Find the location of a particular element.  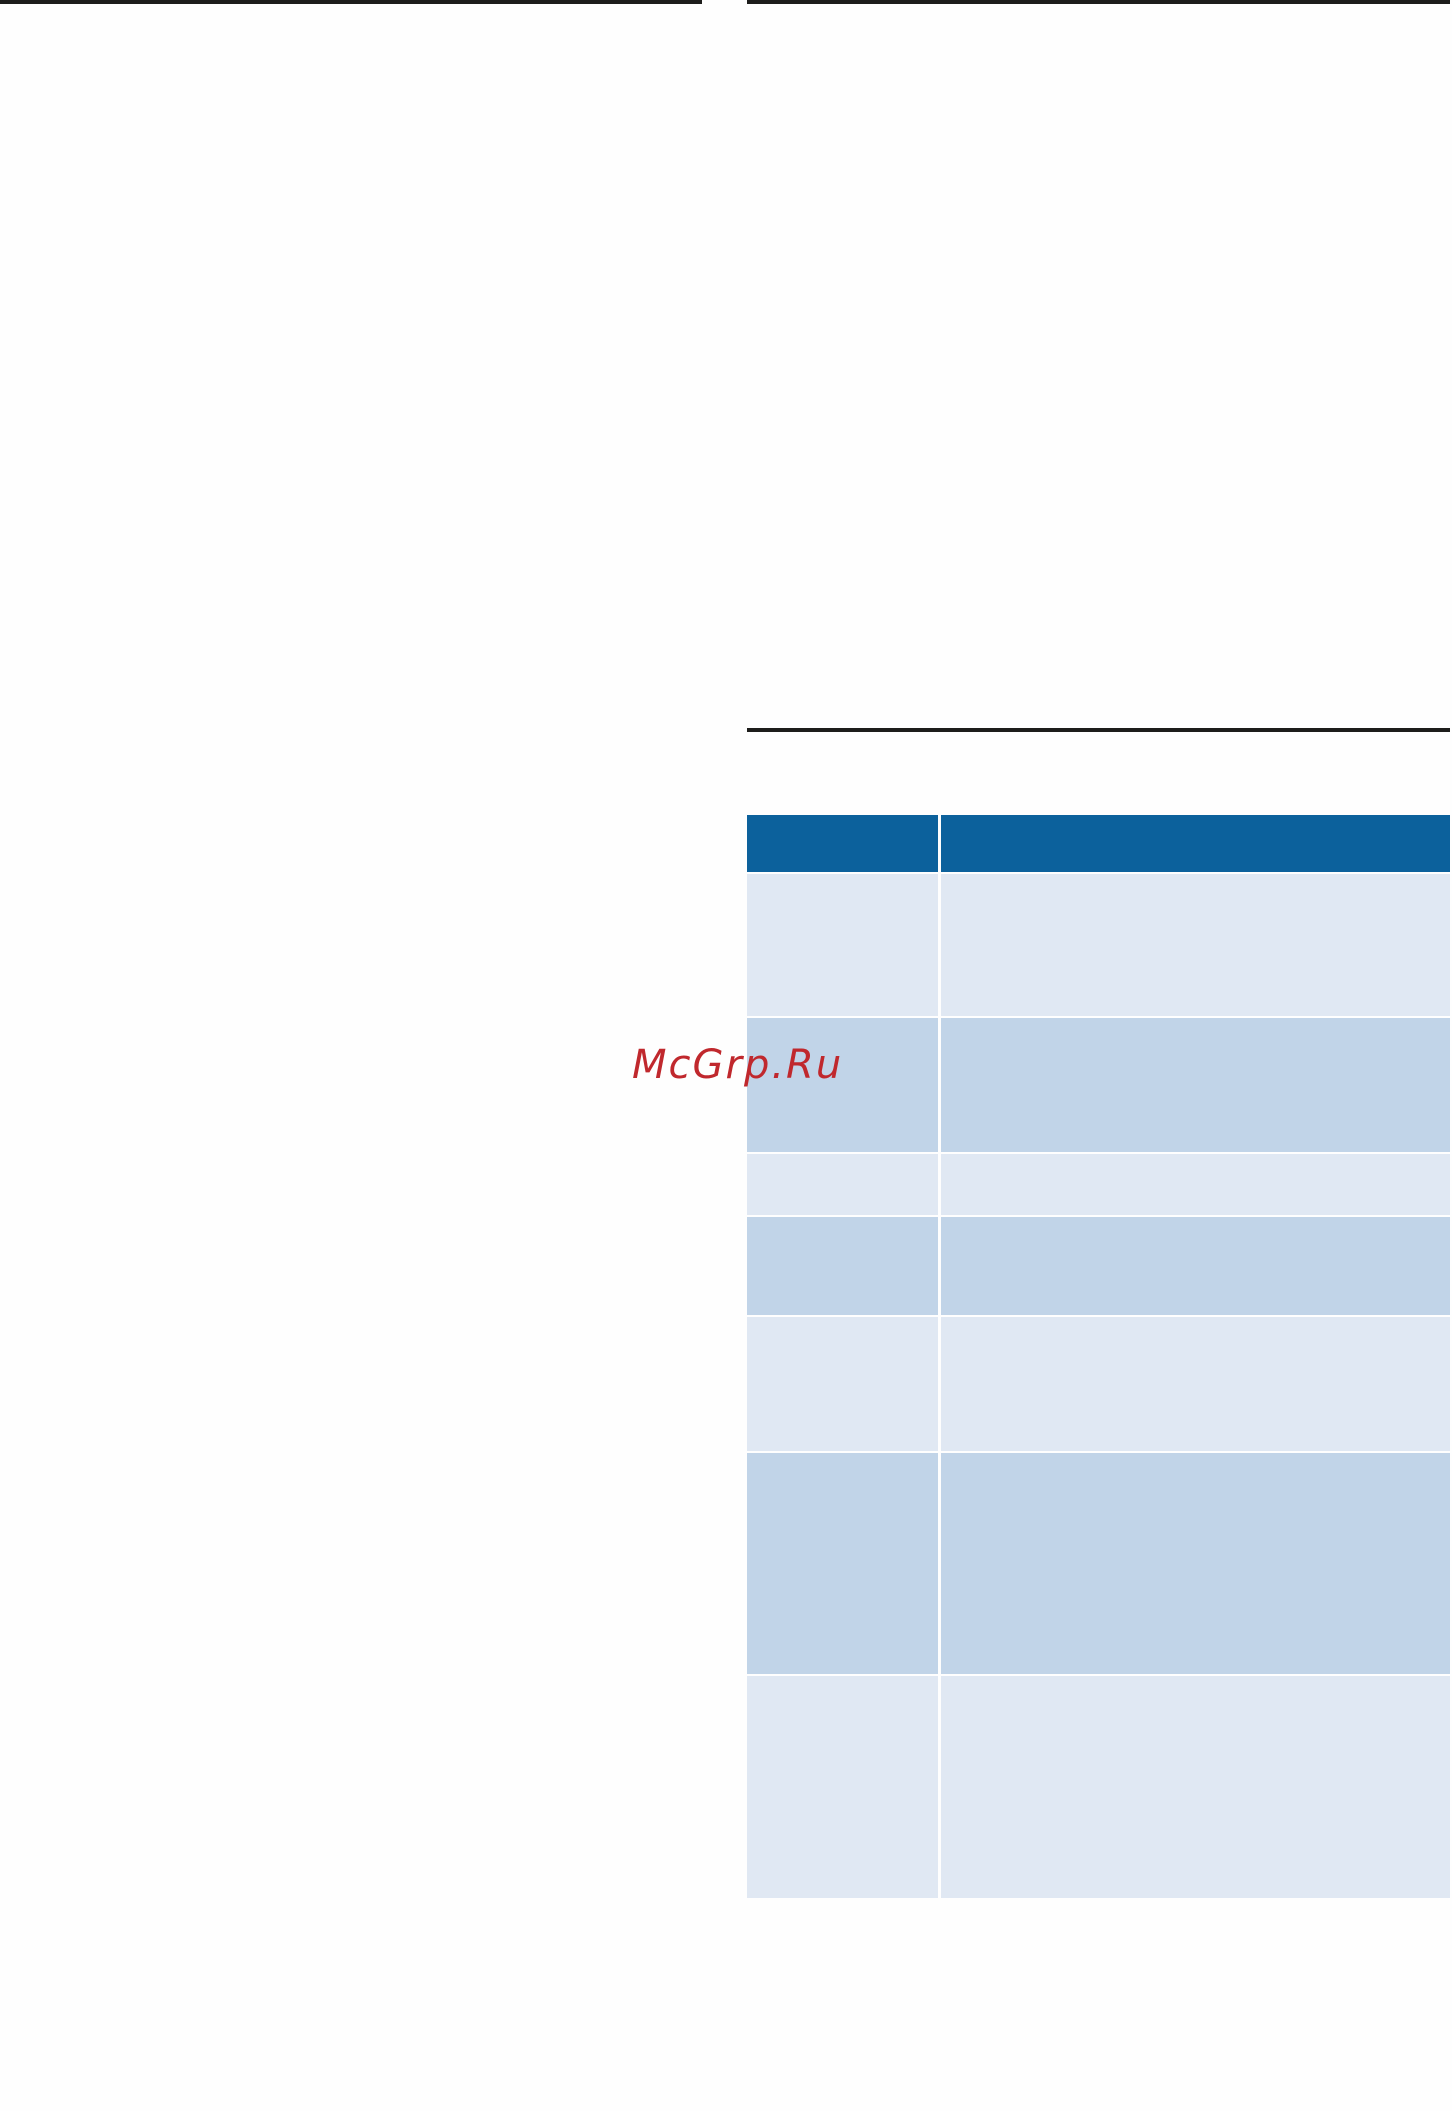

watermark: McGrp.Ru is located at coordinates (738, 1065).